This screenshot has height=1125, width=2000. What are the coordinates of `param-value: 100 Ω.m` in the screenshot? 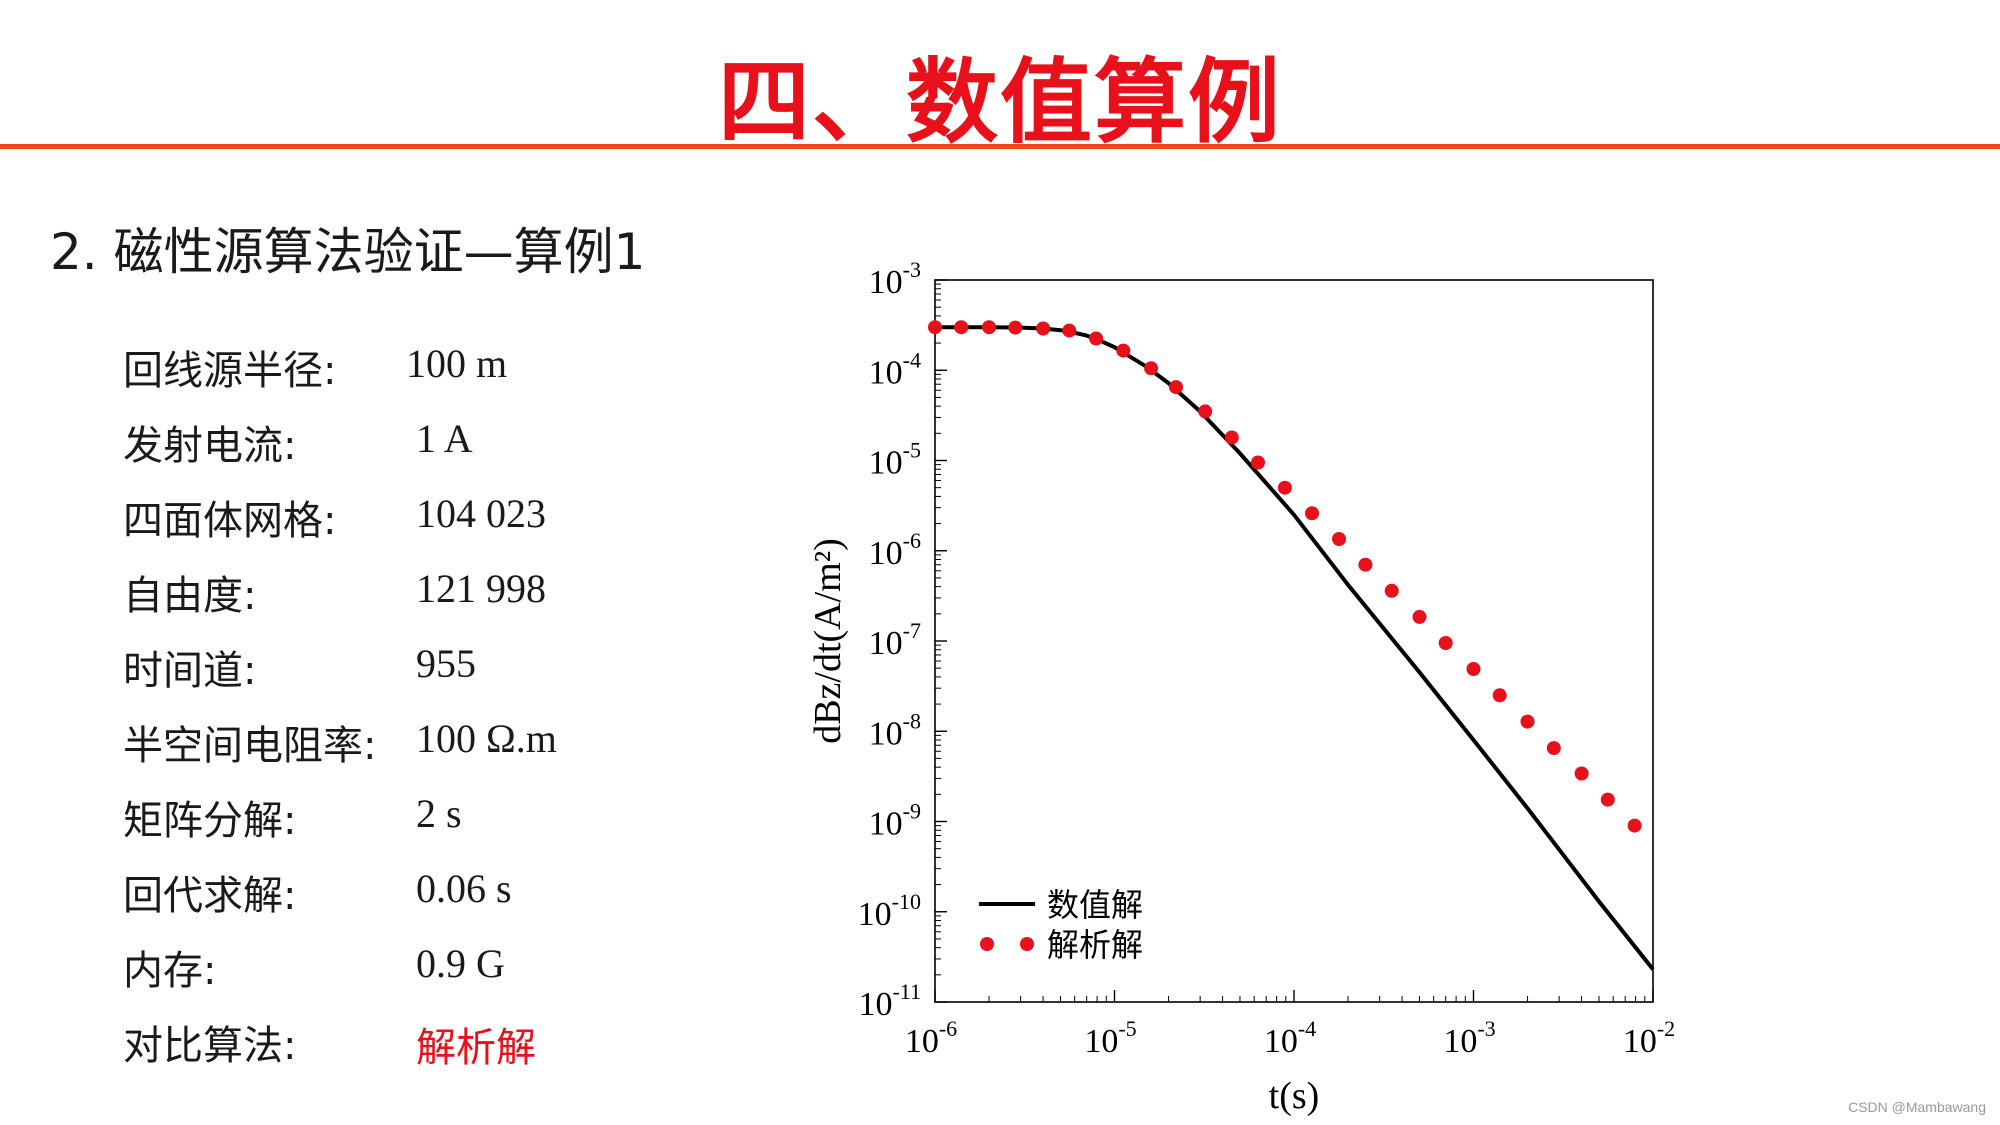 It's located at (486, 738).